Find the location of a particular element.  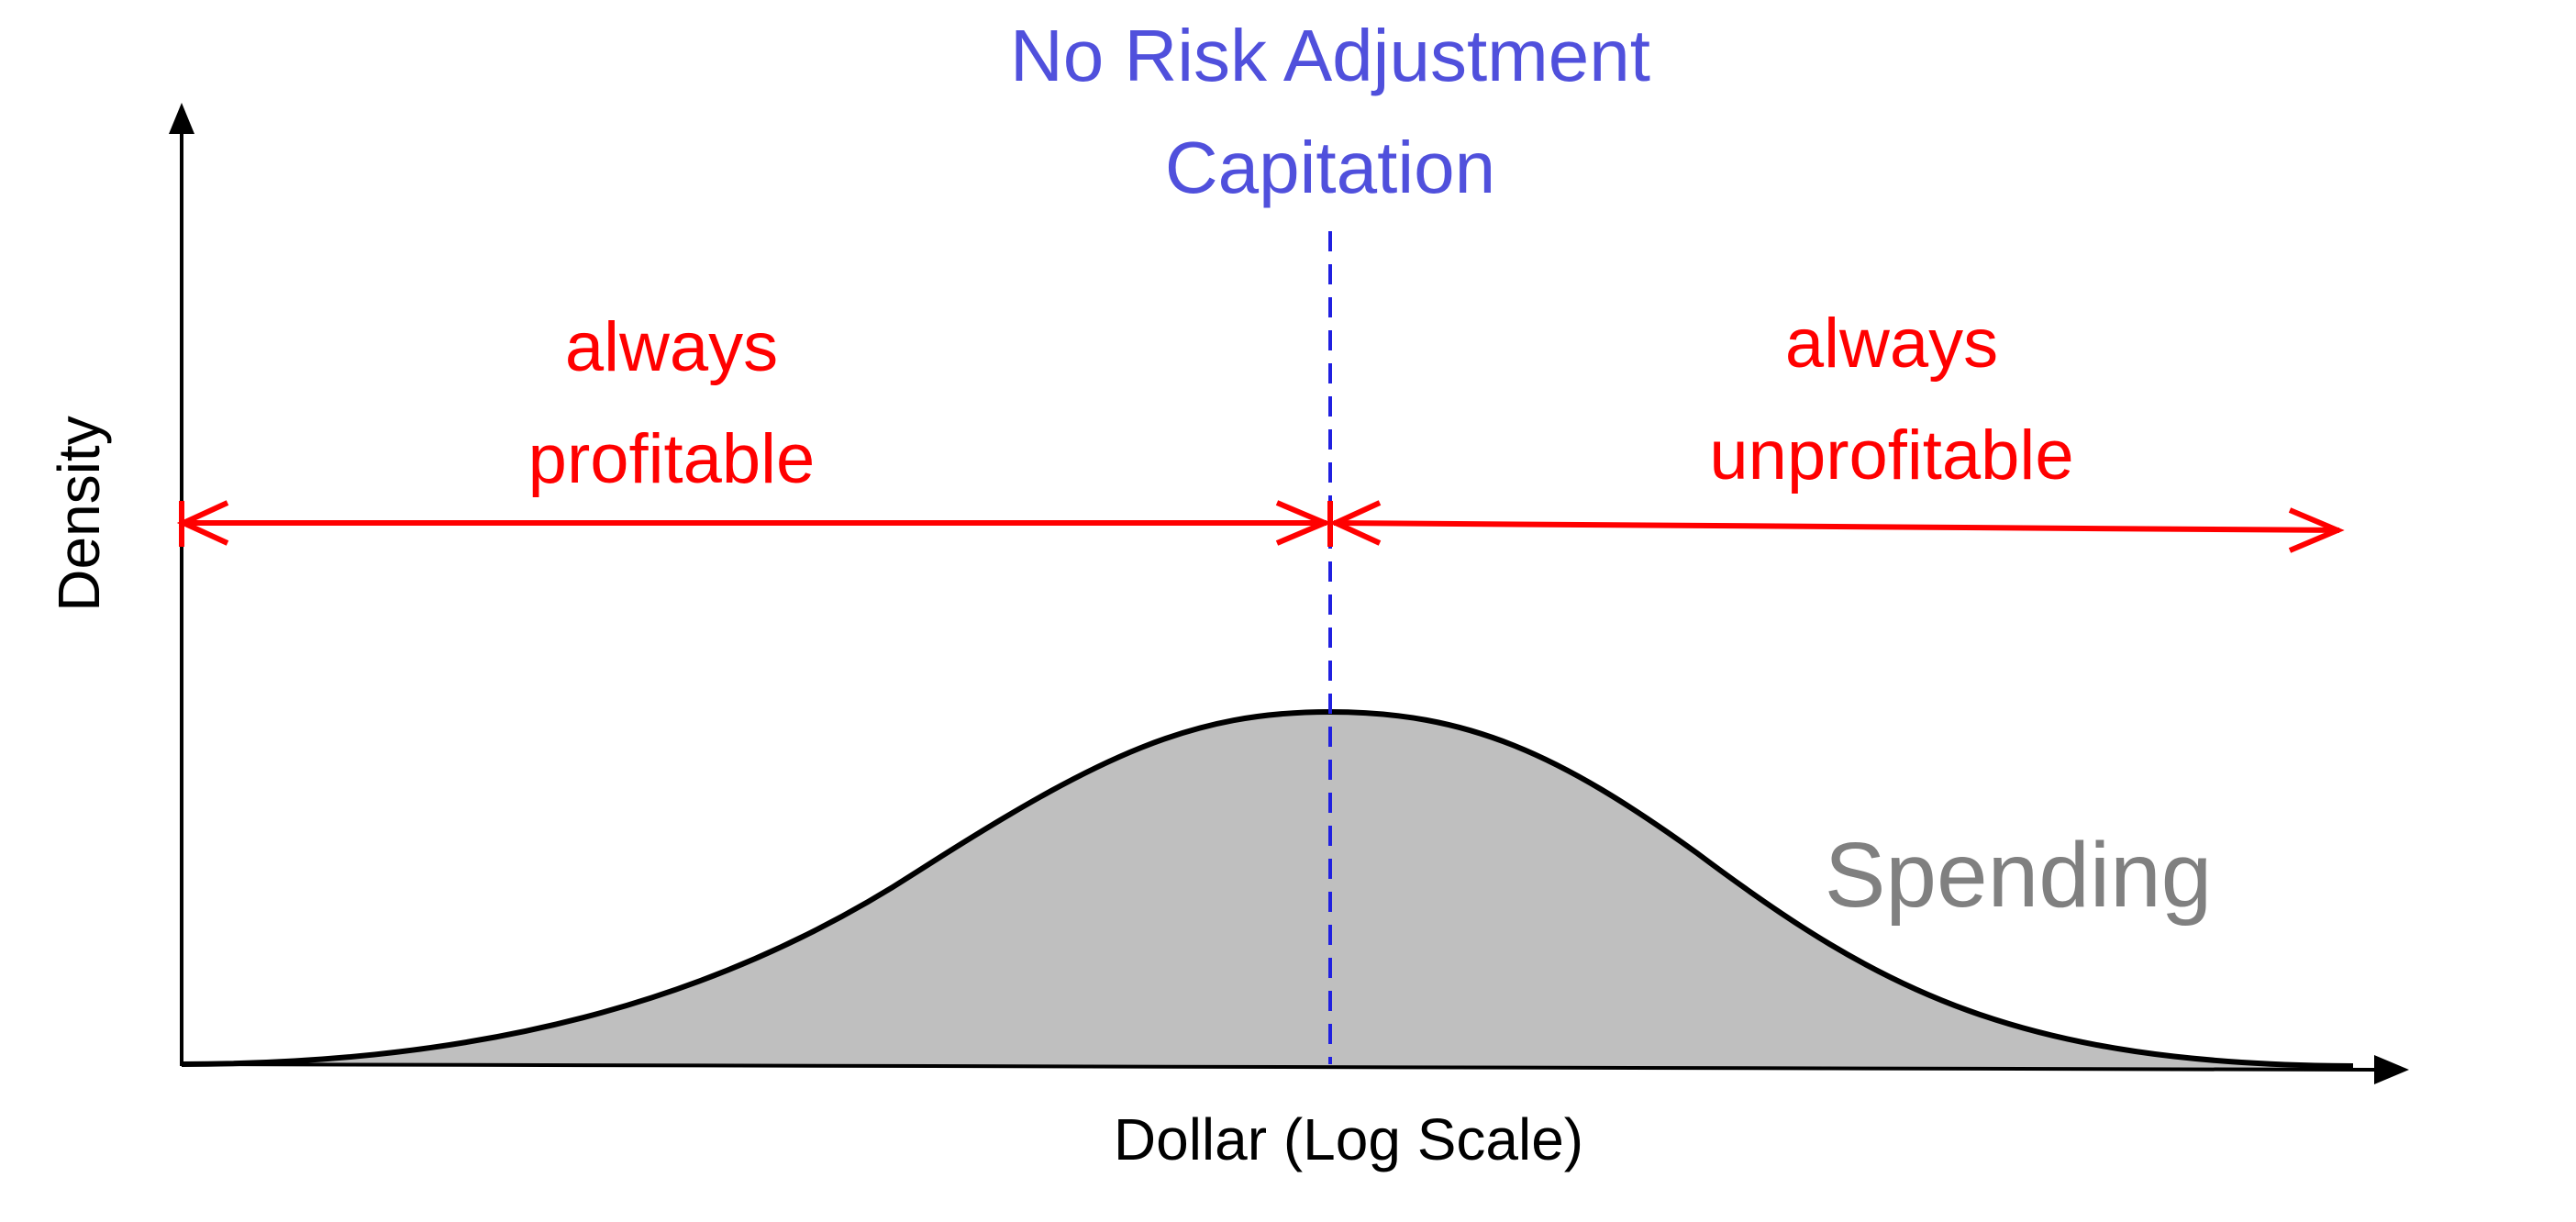

capitation-title-line-2: Capitation is located at coordinates (1330, 167).